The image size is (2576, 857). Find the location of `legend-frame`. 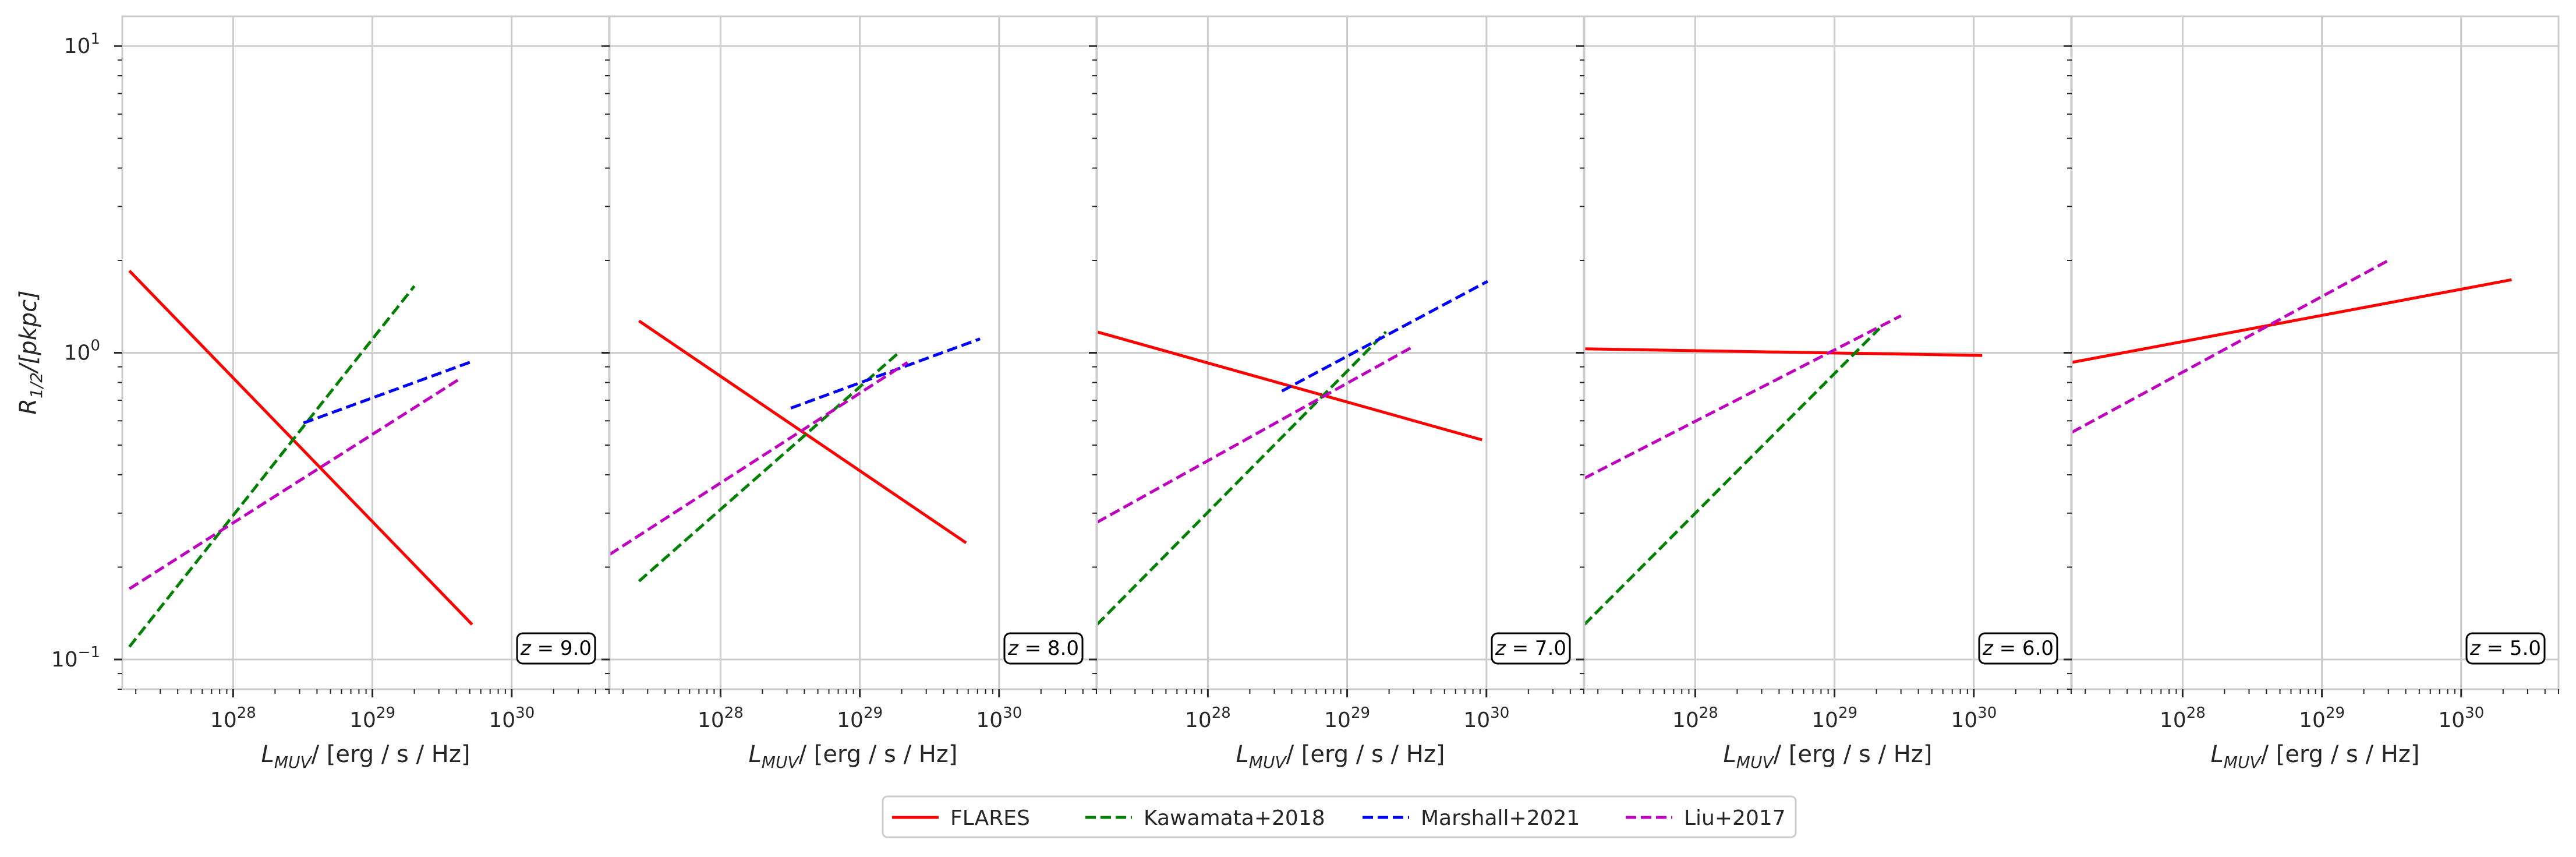

legend-frame is located at coordinates (1339, 816).